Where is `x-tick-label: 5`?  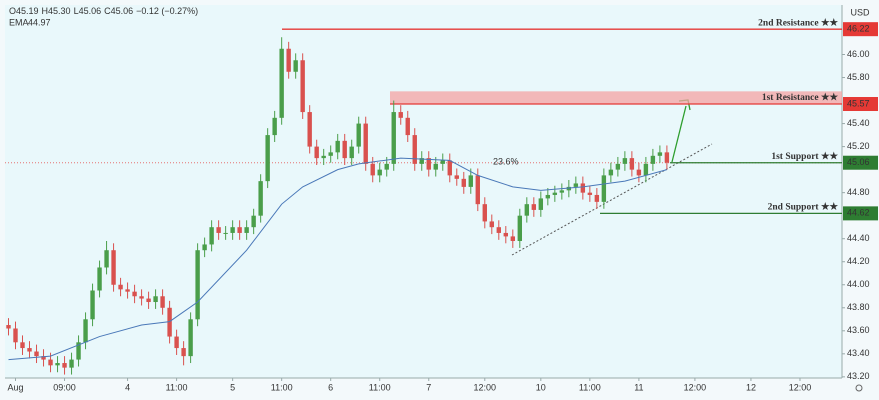
x-tick-label: 5 is located at coordinates (232, 387).